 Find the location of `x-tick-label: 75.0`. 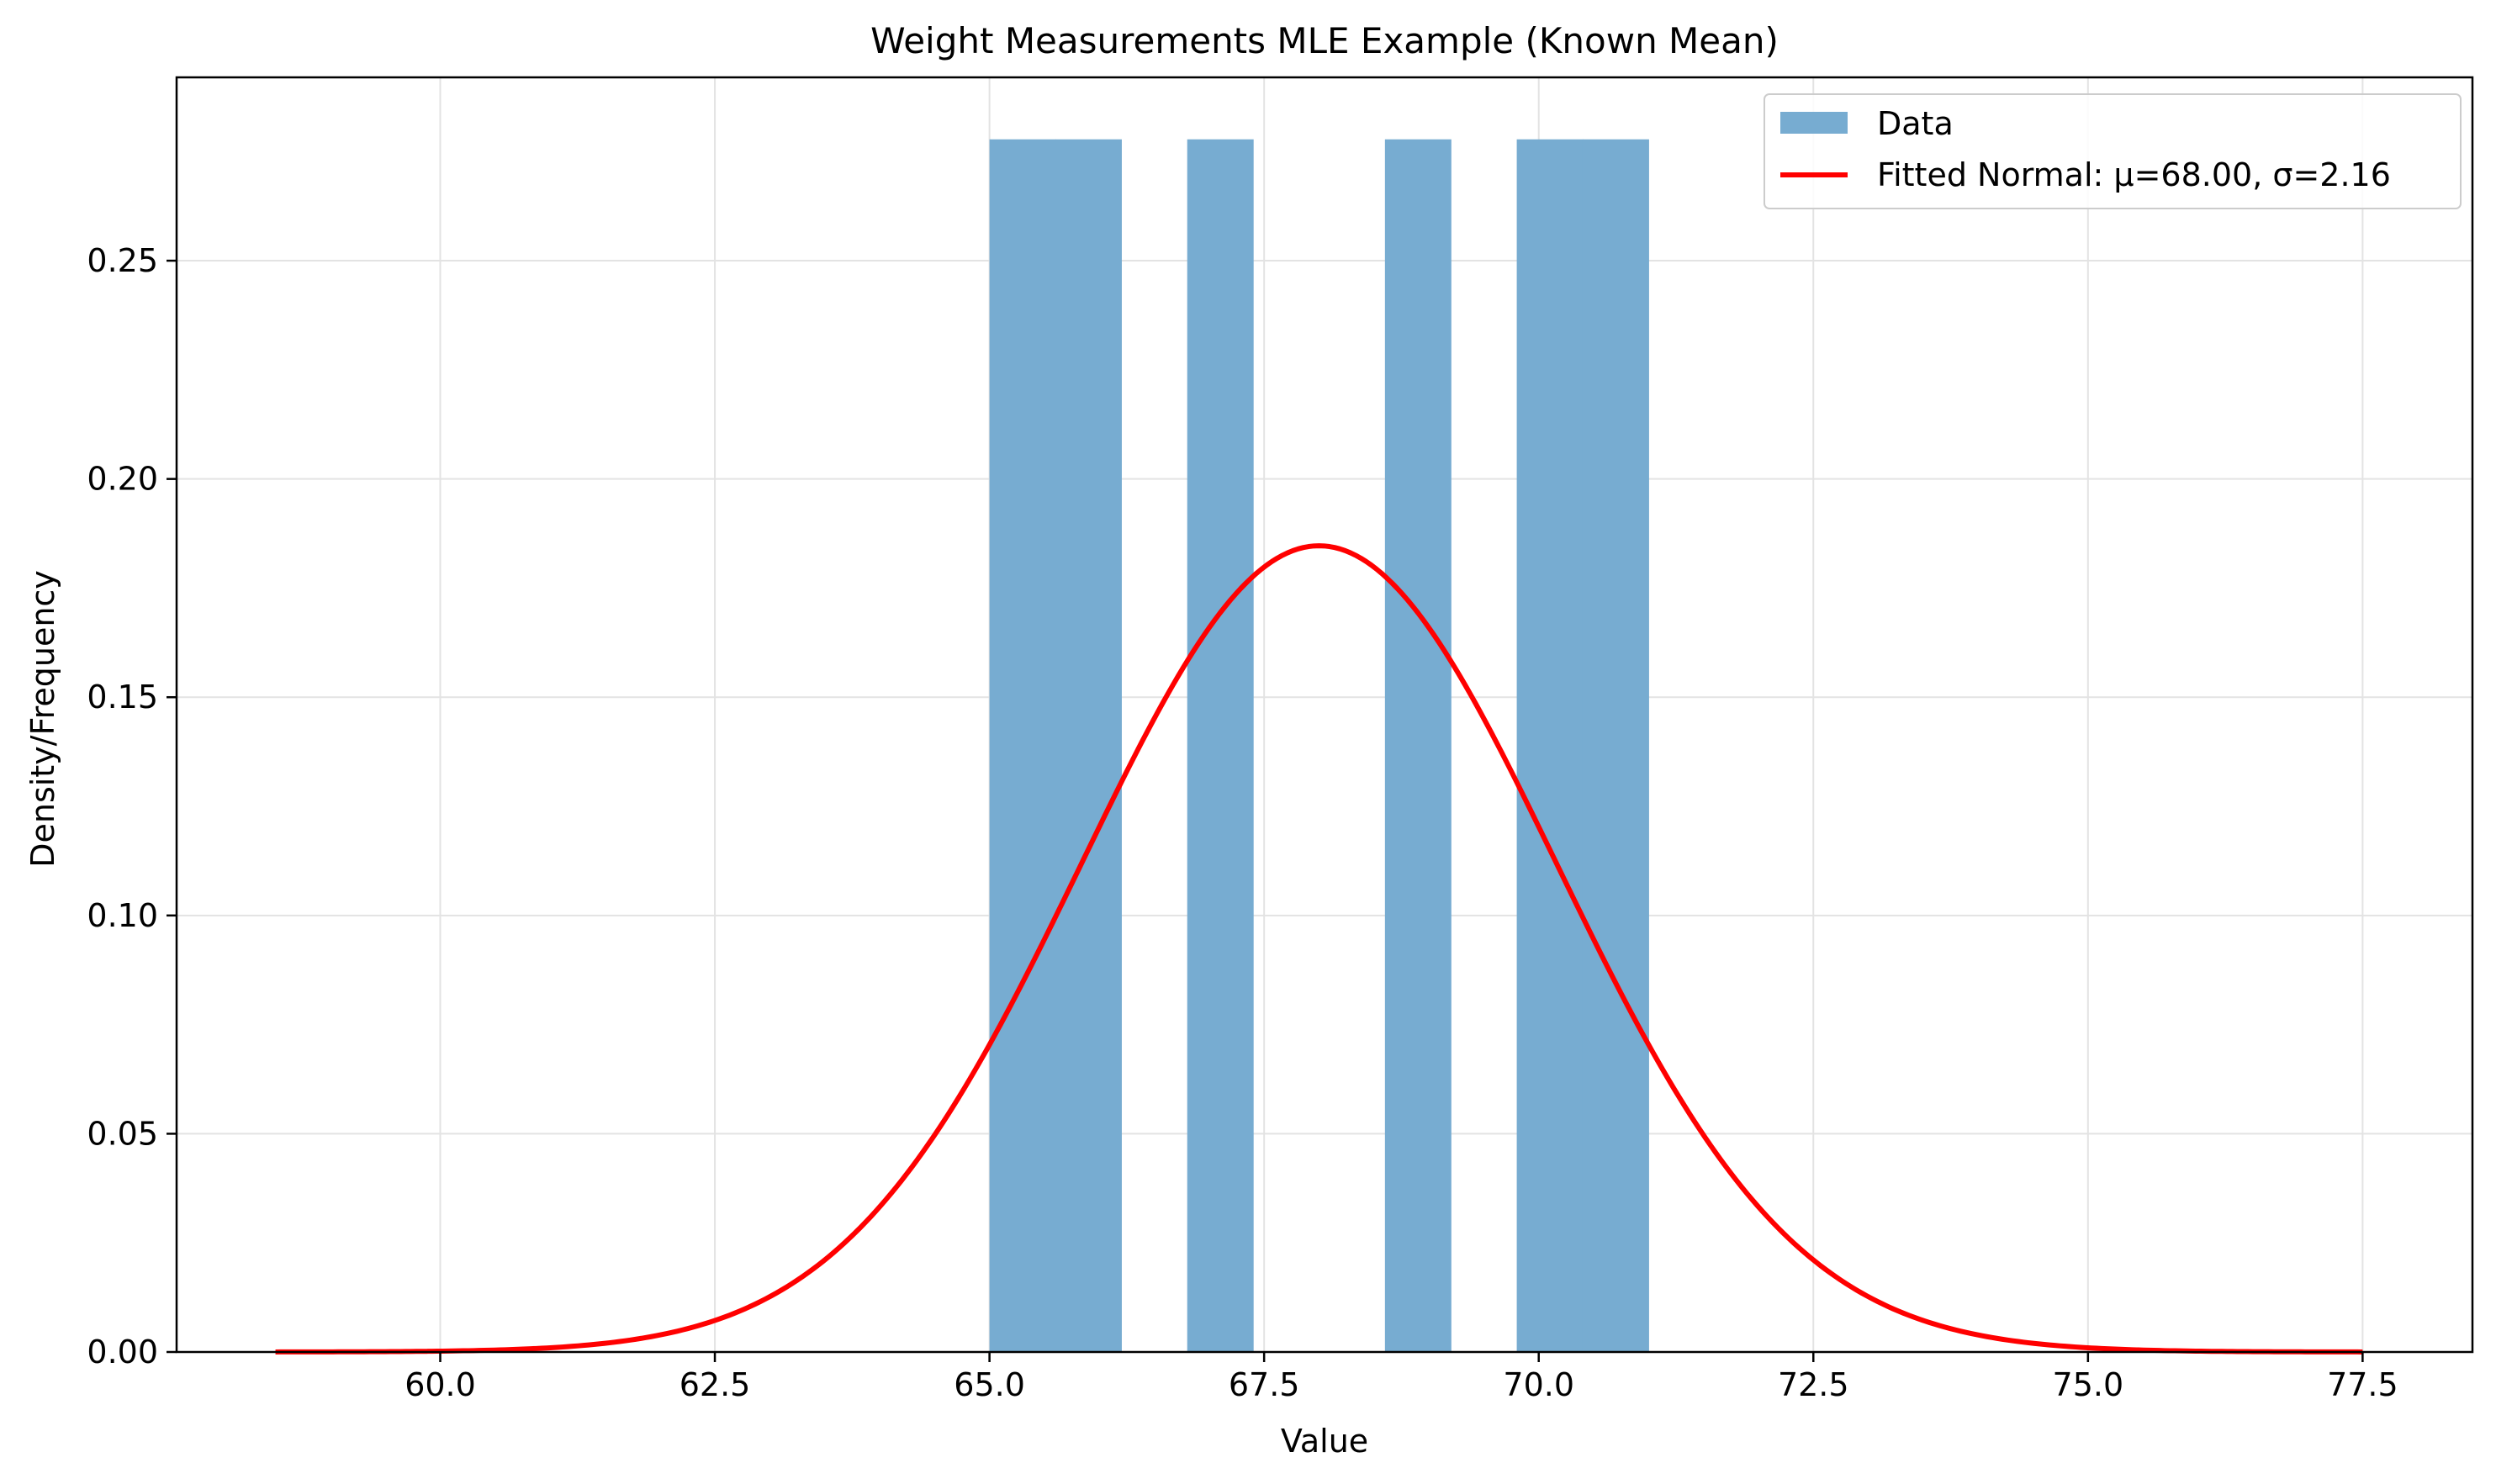

x-tick-label: 75.0 is located at coordinates (2088, 1384).